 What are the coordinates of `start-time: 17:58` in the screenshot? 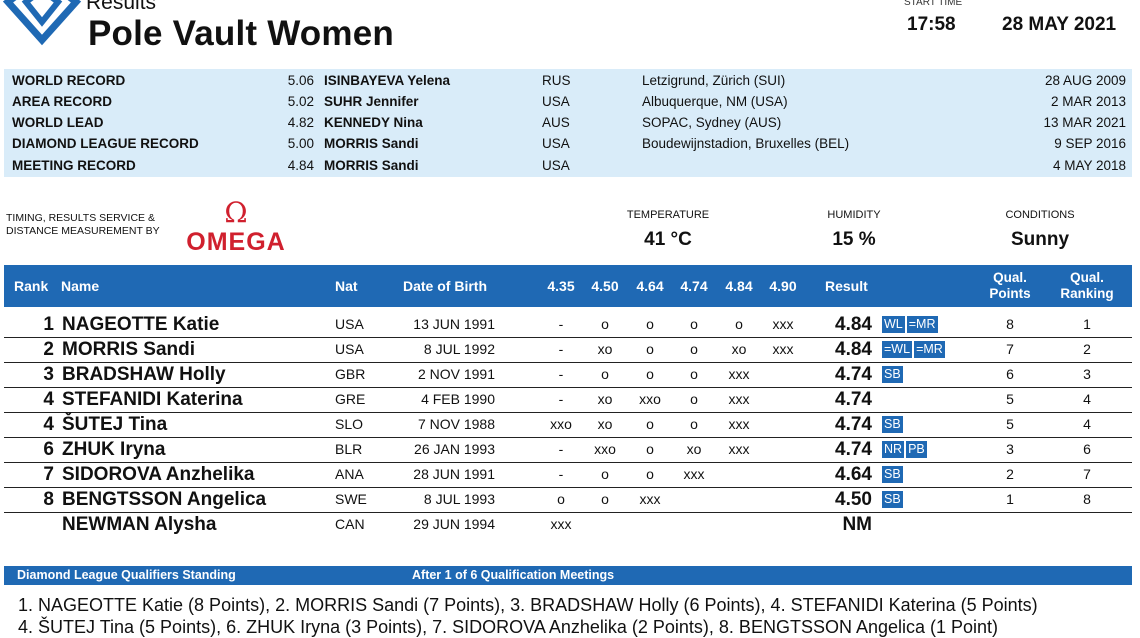 It's located at (931, 24).